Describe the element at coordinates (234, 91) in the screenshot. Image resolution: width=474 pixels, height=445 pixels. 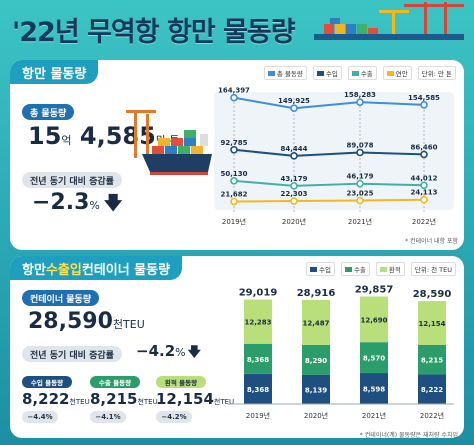
I see `data-label: 164,397` at that location.